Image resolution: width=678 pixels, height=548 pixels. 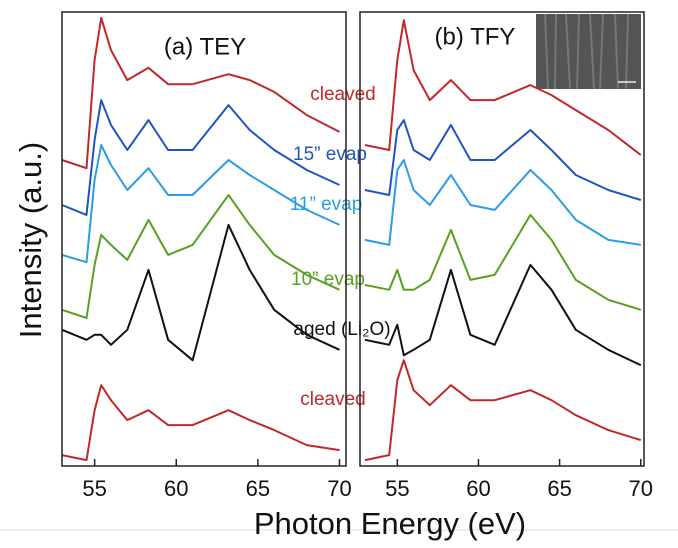 I want to click on panel-title: (a) TEY, so click(x=205, y=46).